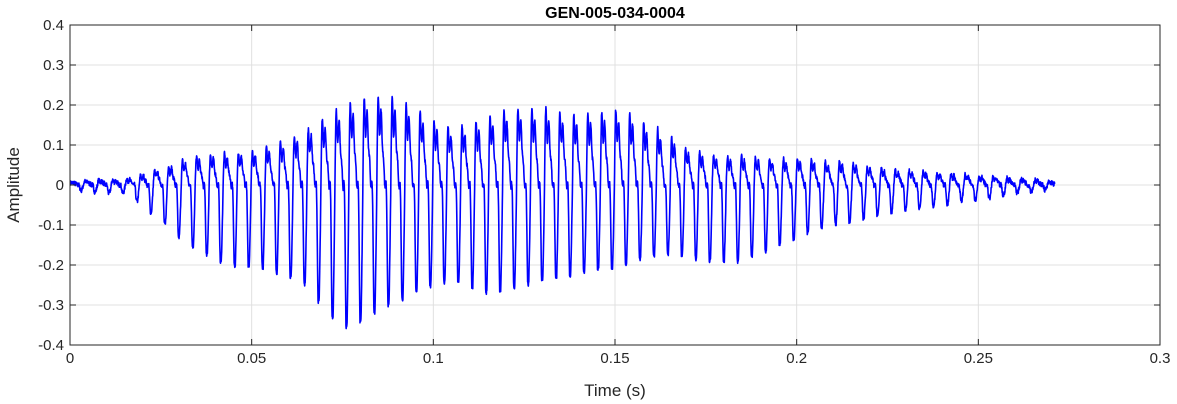 The width and height of the screenshot is (1177, 404). Describe the element at coordinates (13, 185) in the screenshot. I see `y-axis-label: Amplitude` at that location.